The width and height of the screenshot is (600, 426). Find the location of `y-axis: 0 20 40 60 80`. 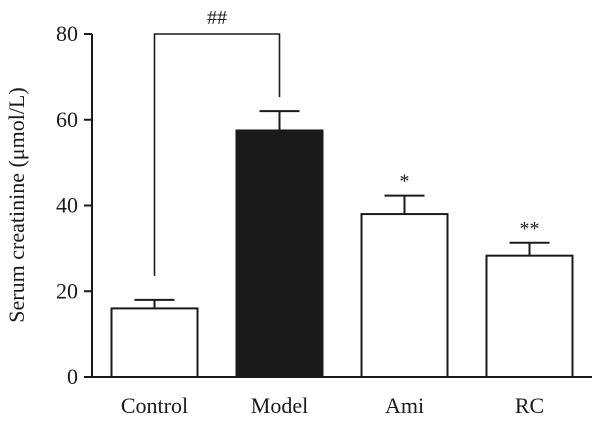

y-axis: 0 20 40 60 80 is located at coordinates (74, 205).